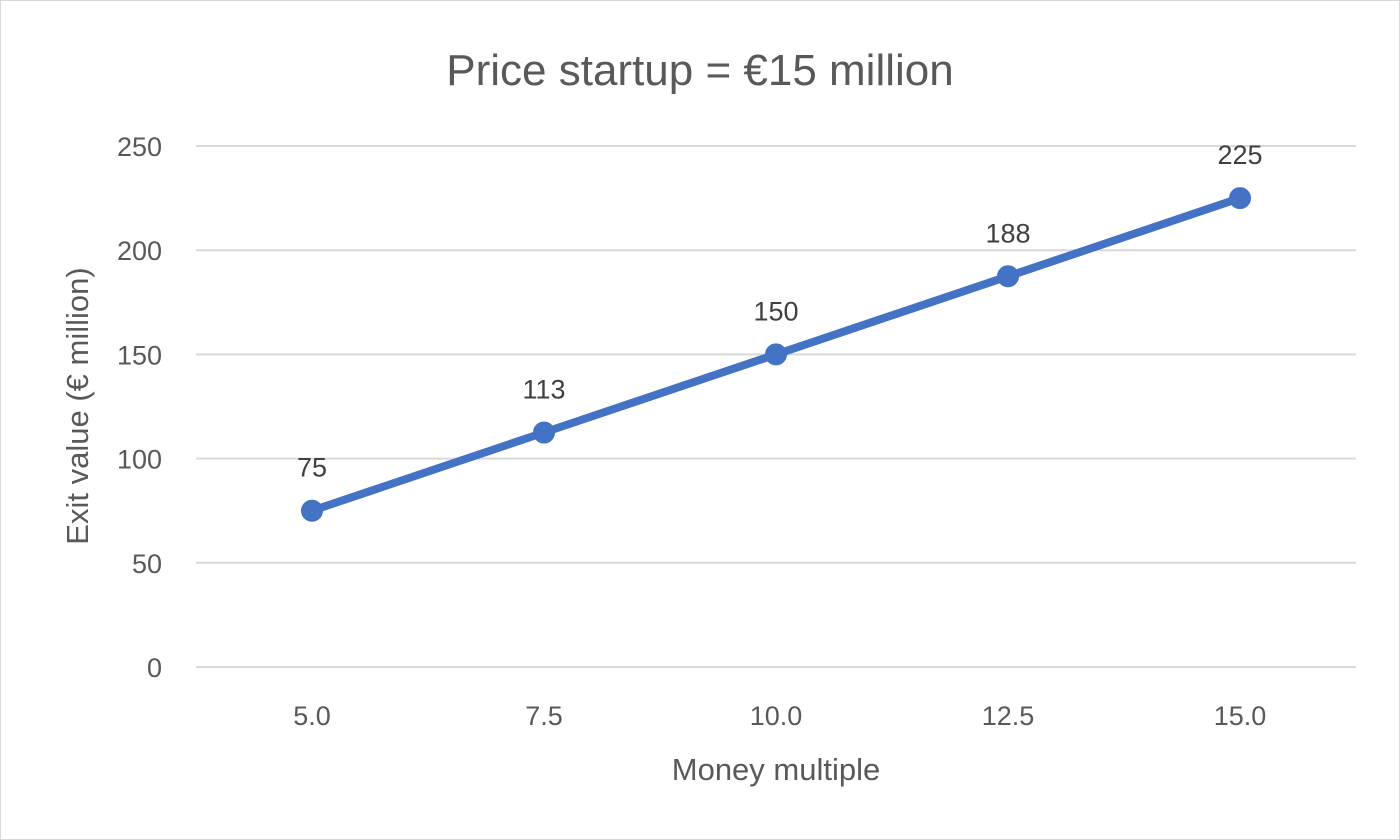 This screenshot has width=1400, height=840. Describe the element at coordinates (1239, 155) in the screenshot. I see `data-label: 225` at that location.